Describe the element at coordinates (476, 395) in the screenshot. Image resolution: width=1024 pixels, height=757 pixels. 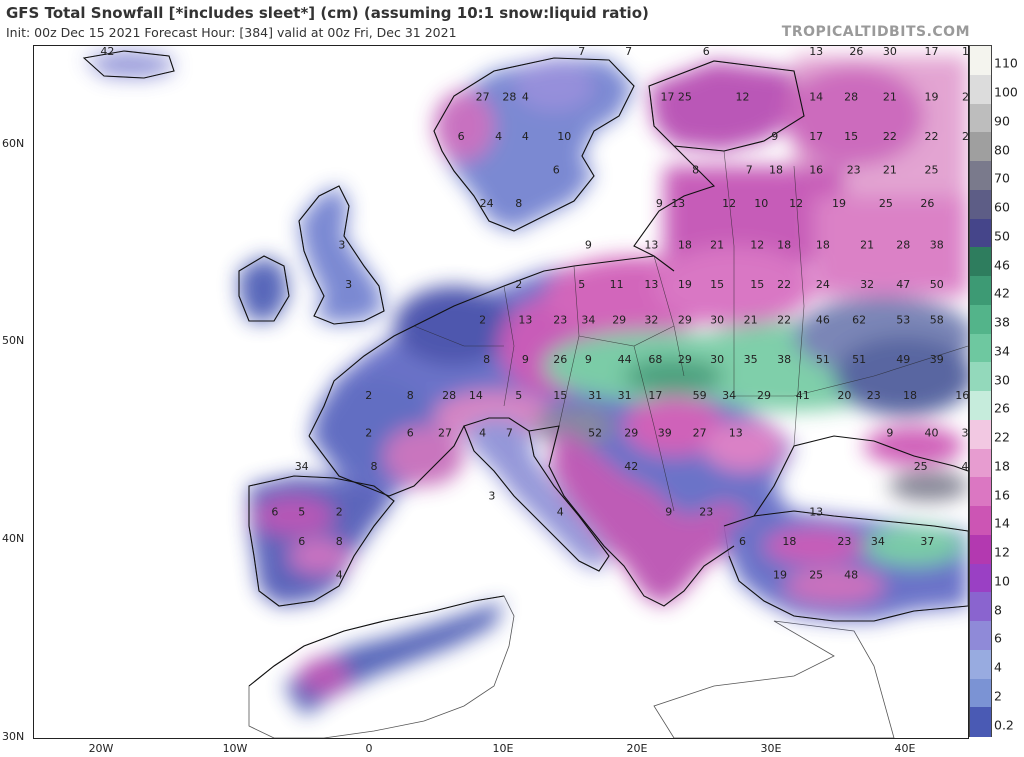
I see `snowfall-value-label: 14` at that location.